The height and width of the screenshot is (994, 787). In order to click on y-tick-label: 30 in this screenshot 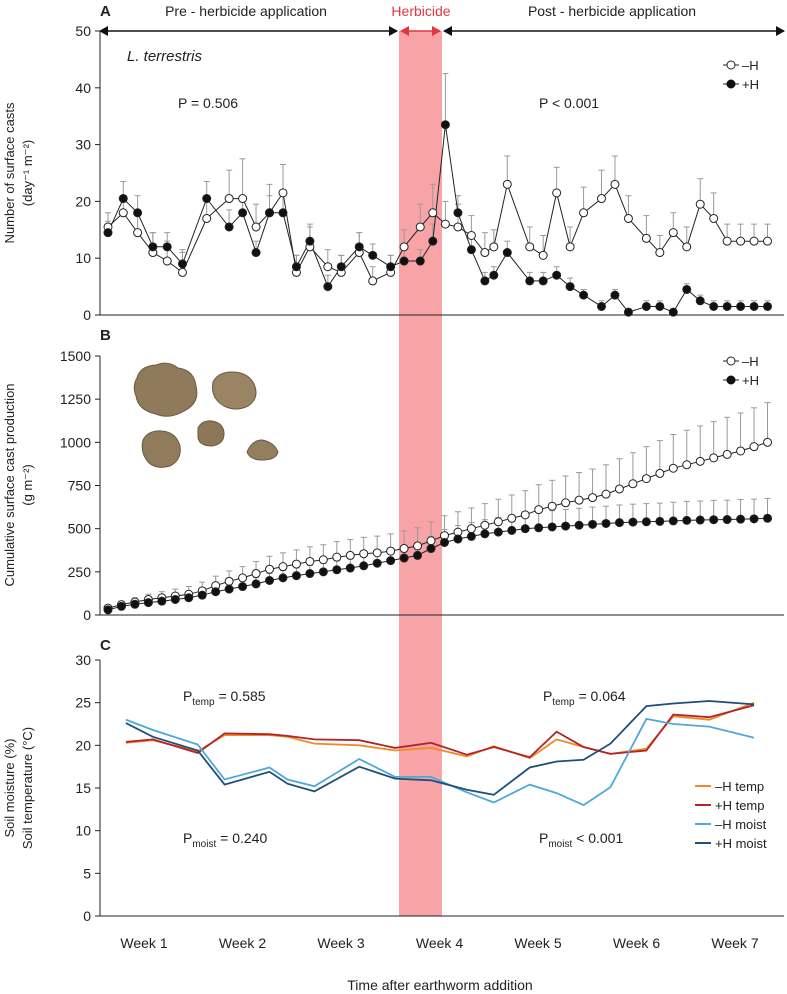, I will do `click(83, 660)`.